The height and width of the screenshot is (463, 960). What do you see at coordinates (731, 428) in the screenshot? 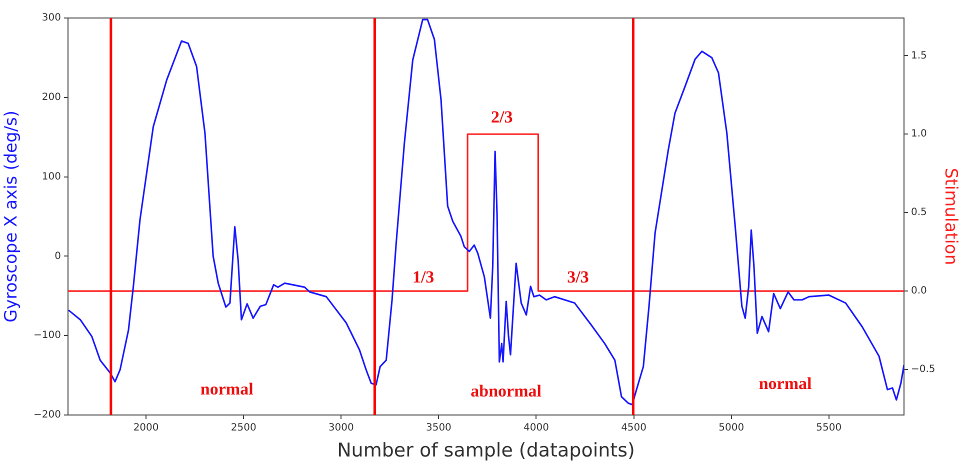
I see `x-tick-label: 5000` at bounding box center [731, 428].